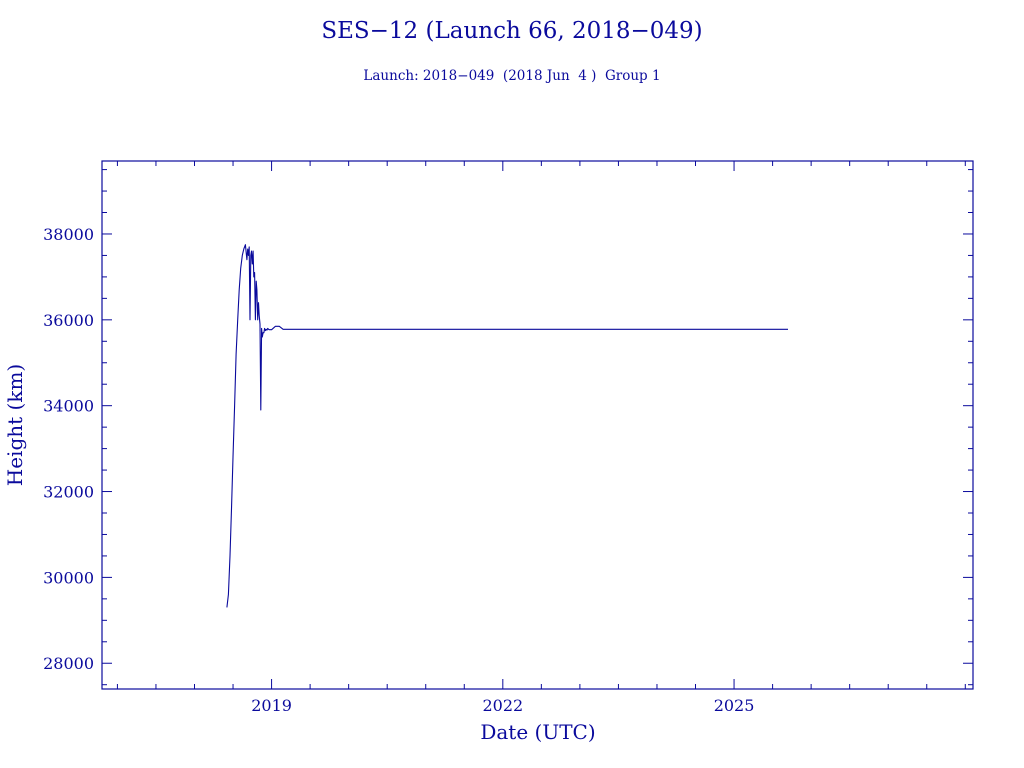 This screenshot has width=1024, height=768. Describe the element at coordinates (68, 320) in the screenshot. I see `y-tick-label: 36000` at that location.